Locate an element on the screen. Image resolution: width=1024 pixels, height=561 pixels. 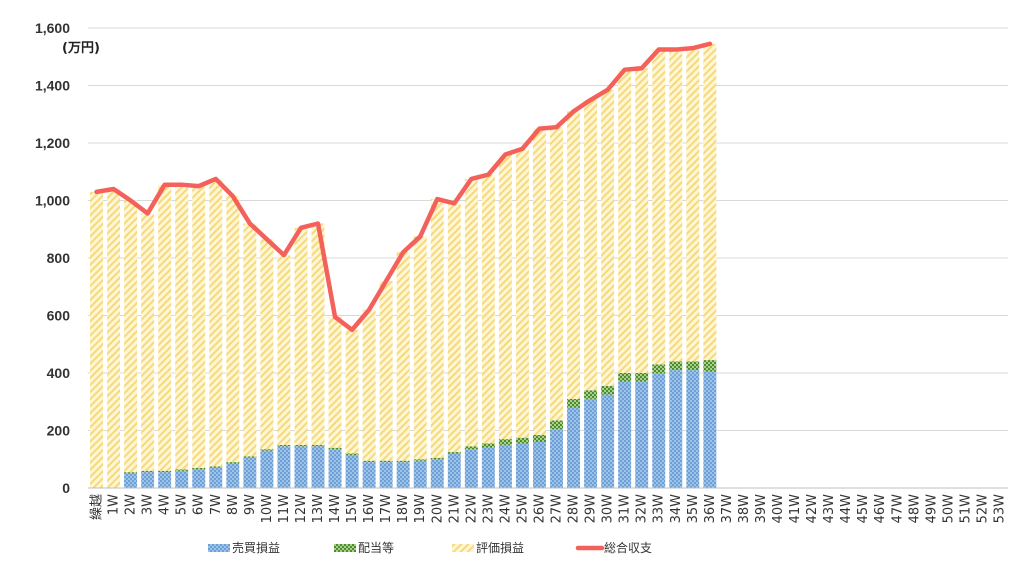
y-tick-label: 1,600 is located at coordinates (52, 28).